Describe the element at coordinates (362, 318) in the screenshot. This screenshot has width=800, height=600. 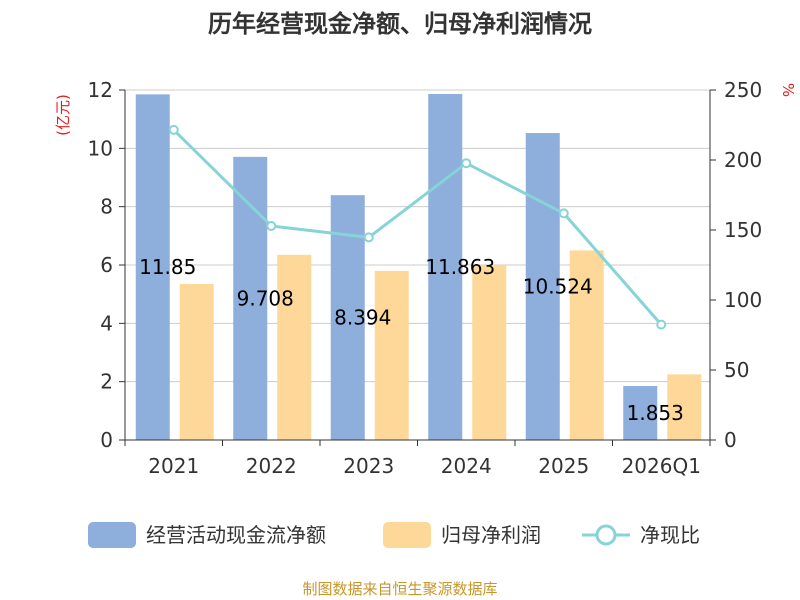
I see `data-label: 8.394` at that location.